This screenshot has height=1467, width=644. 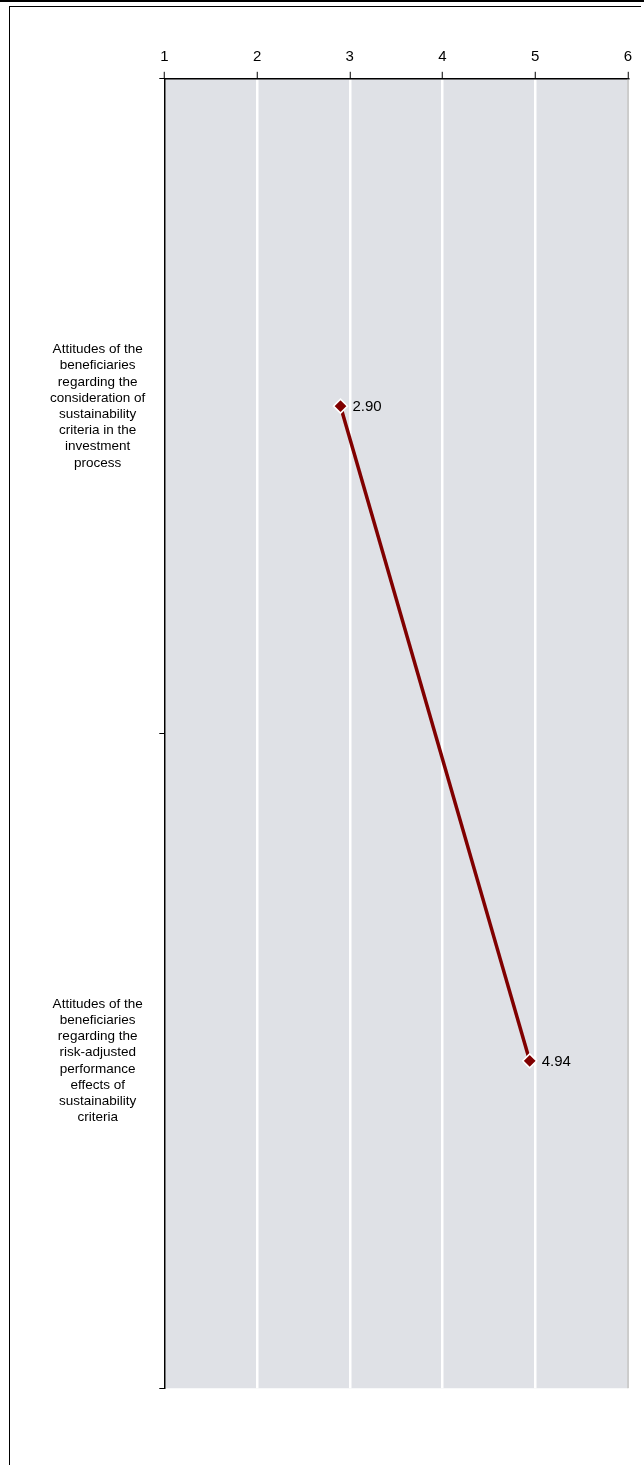 I want to click on x-tick-label: 2, so click(x=257, y=55).